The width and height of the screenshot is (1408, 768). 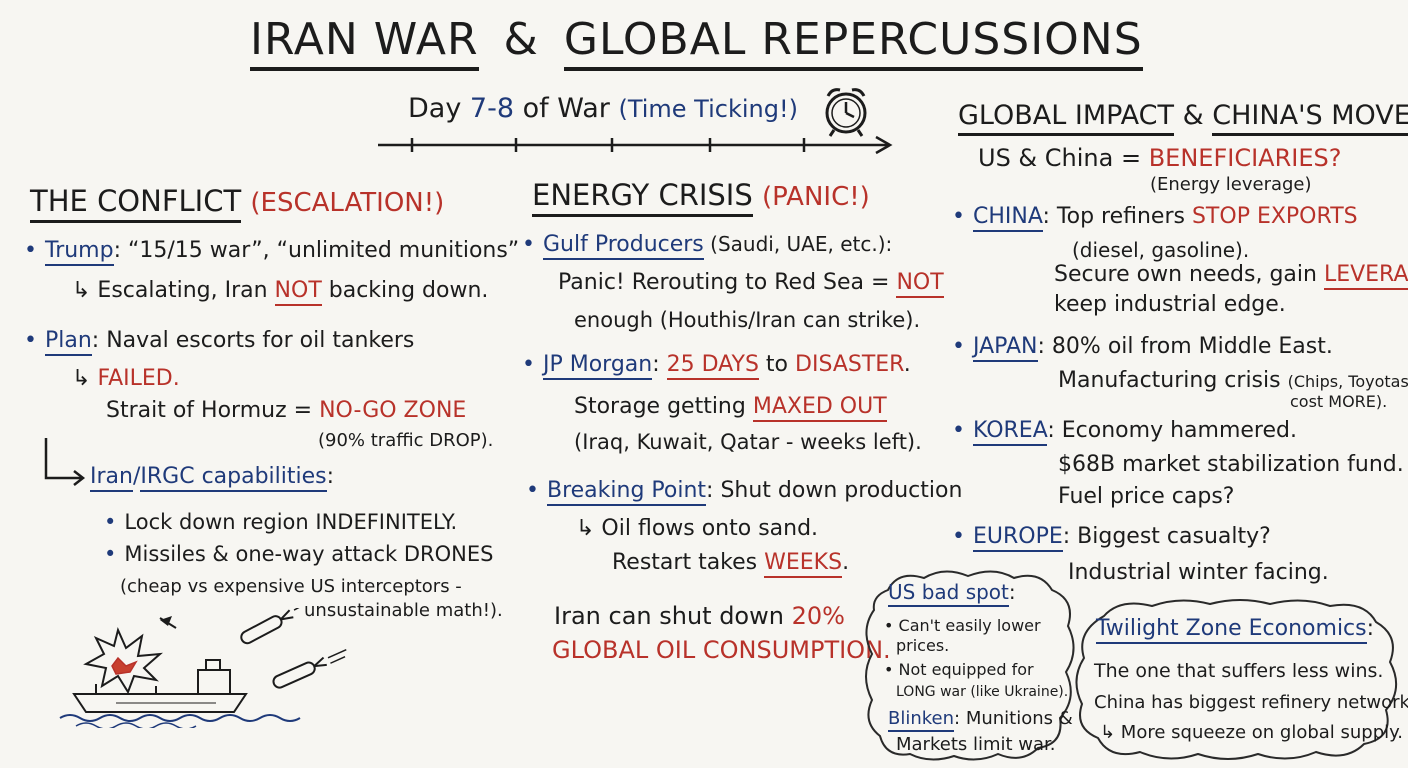 What do you see at coordinates (1185, 346) in the screenshot?
I see `japan-l1: : 80% oil from Middle East.` at bounding box center [1185, 346].